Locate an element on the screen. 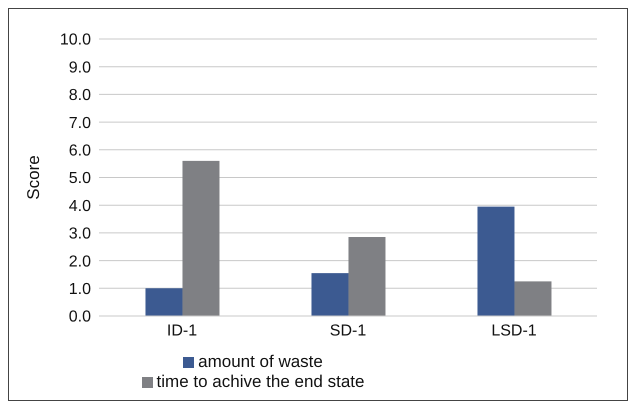 This screenshot has height=409, width=636. y-tick-label: 4.0 is located at coordinates (80, 206).